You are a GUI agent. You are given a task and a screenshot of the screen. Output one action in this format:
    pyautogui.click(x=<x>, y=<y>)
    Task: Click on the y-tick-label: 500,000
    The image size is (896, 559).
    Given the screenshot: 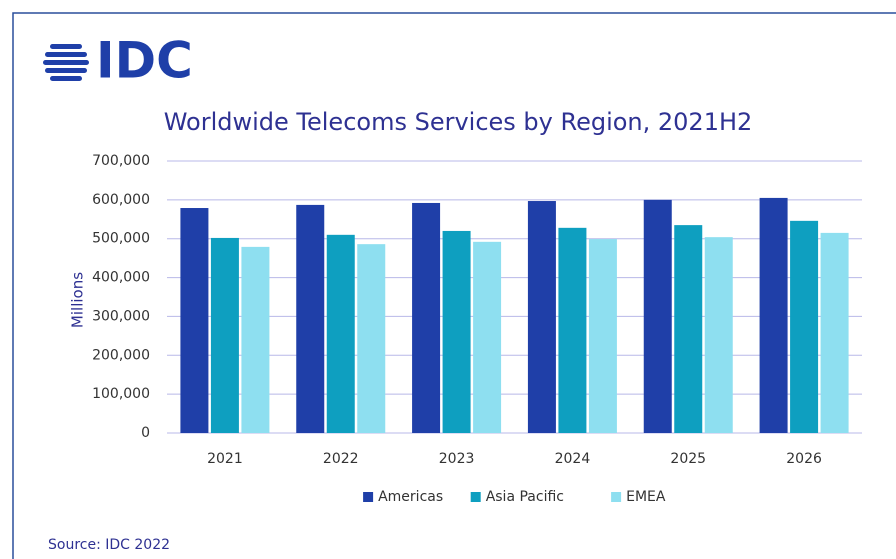 What is the action you would take?
    pyautogui.click(x=121, y=239)
    